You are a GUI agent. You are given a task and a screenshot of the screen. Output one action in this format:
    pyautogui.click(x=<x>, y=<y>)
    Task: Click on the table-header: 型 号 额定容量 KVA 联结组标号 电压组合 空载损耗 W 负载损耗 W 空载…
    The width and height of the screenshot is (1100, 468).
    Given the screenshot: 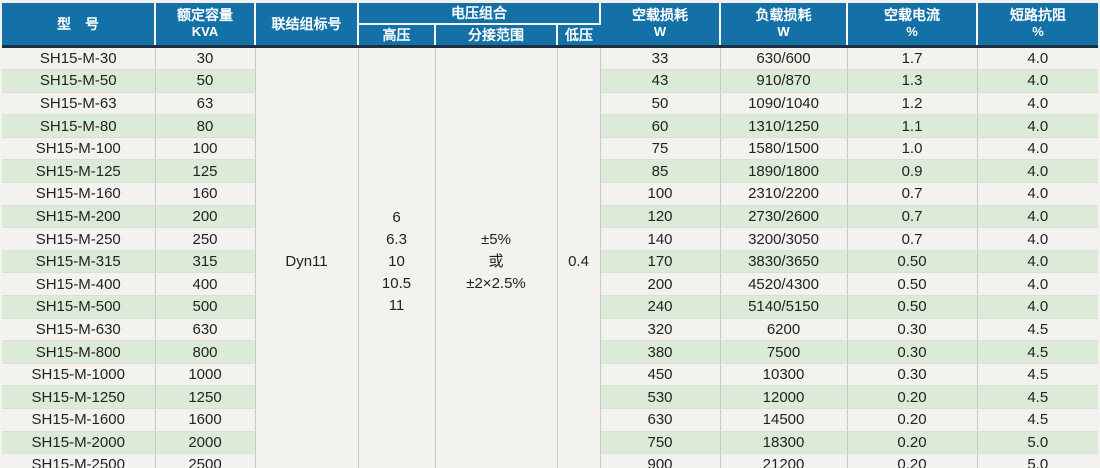 What is the action you would take?
    pyautogui.click(x=550, y=25)
    